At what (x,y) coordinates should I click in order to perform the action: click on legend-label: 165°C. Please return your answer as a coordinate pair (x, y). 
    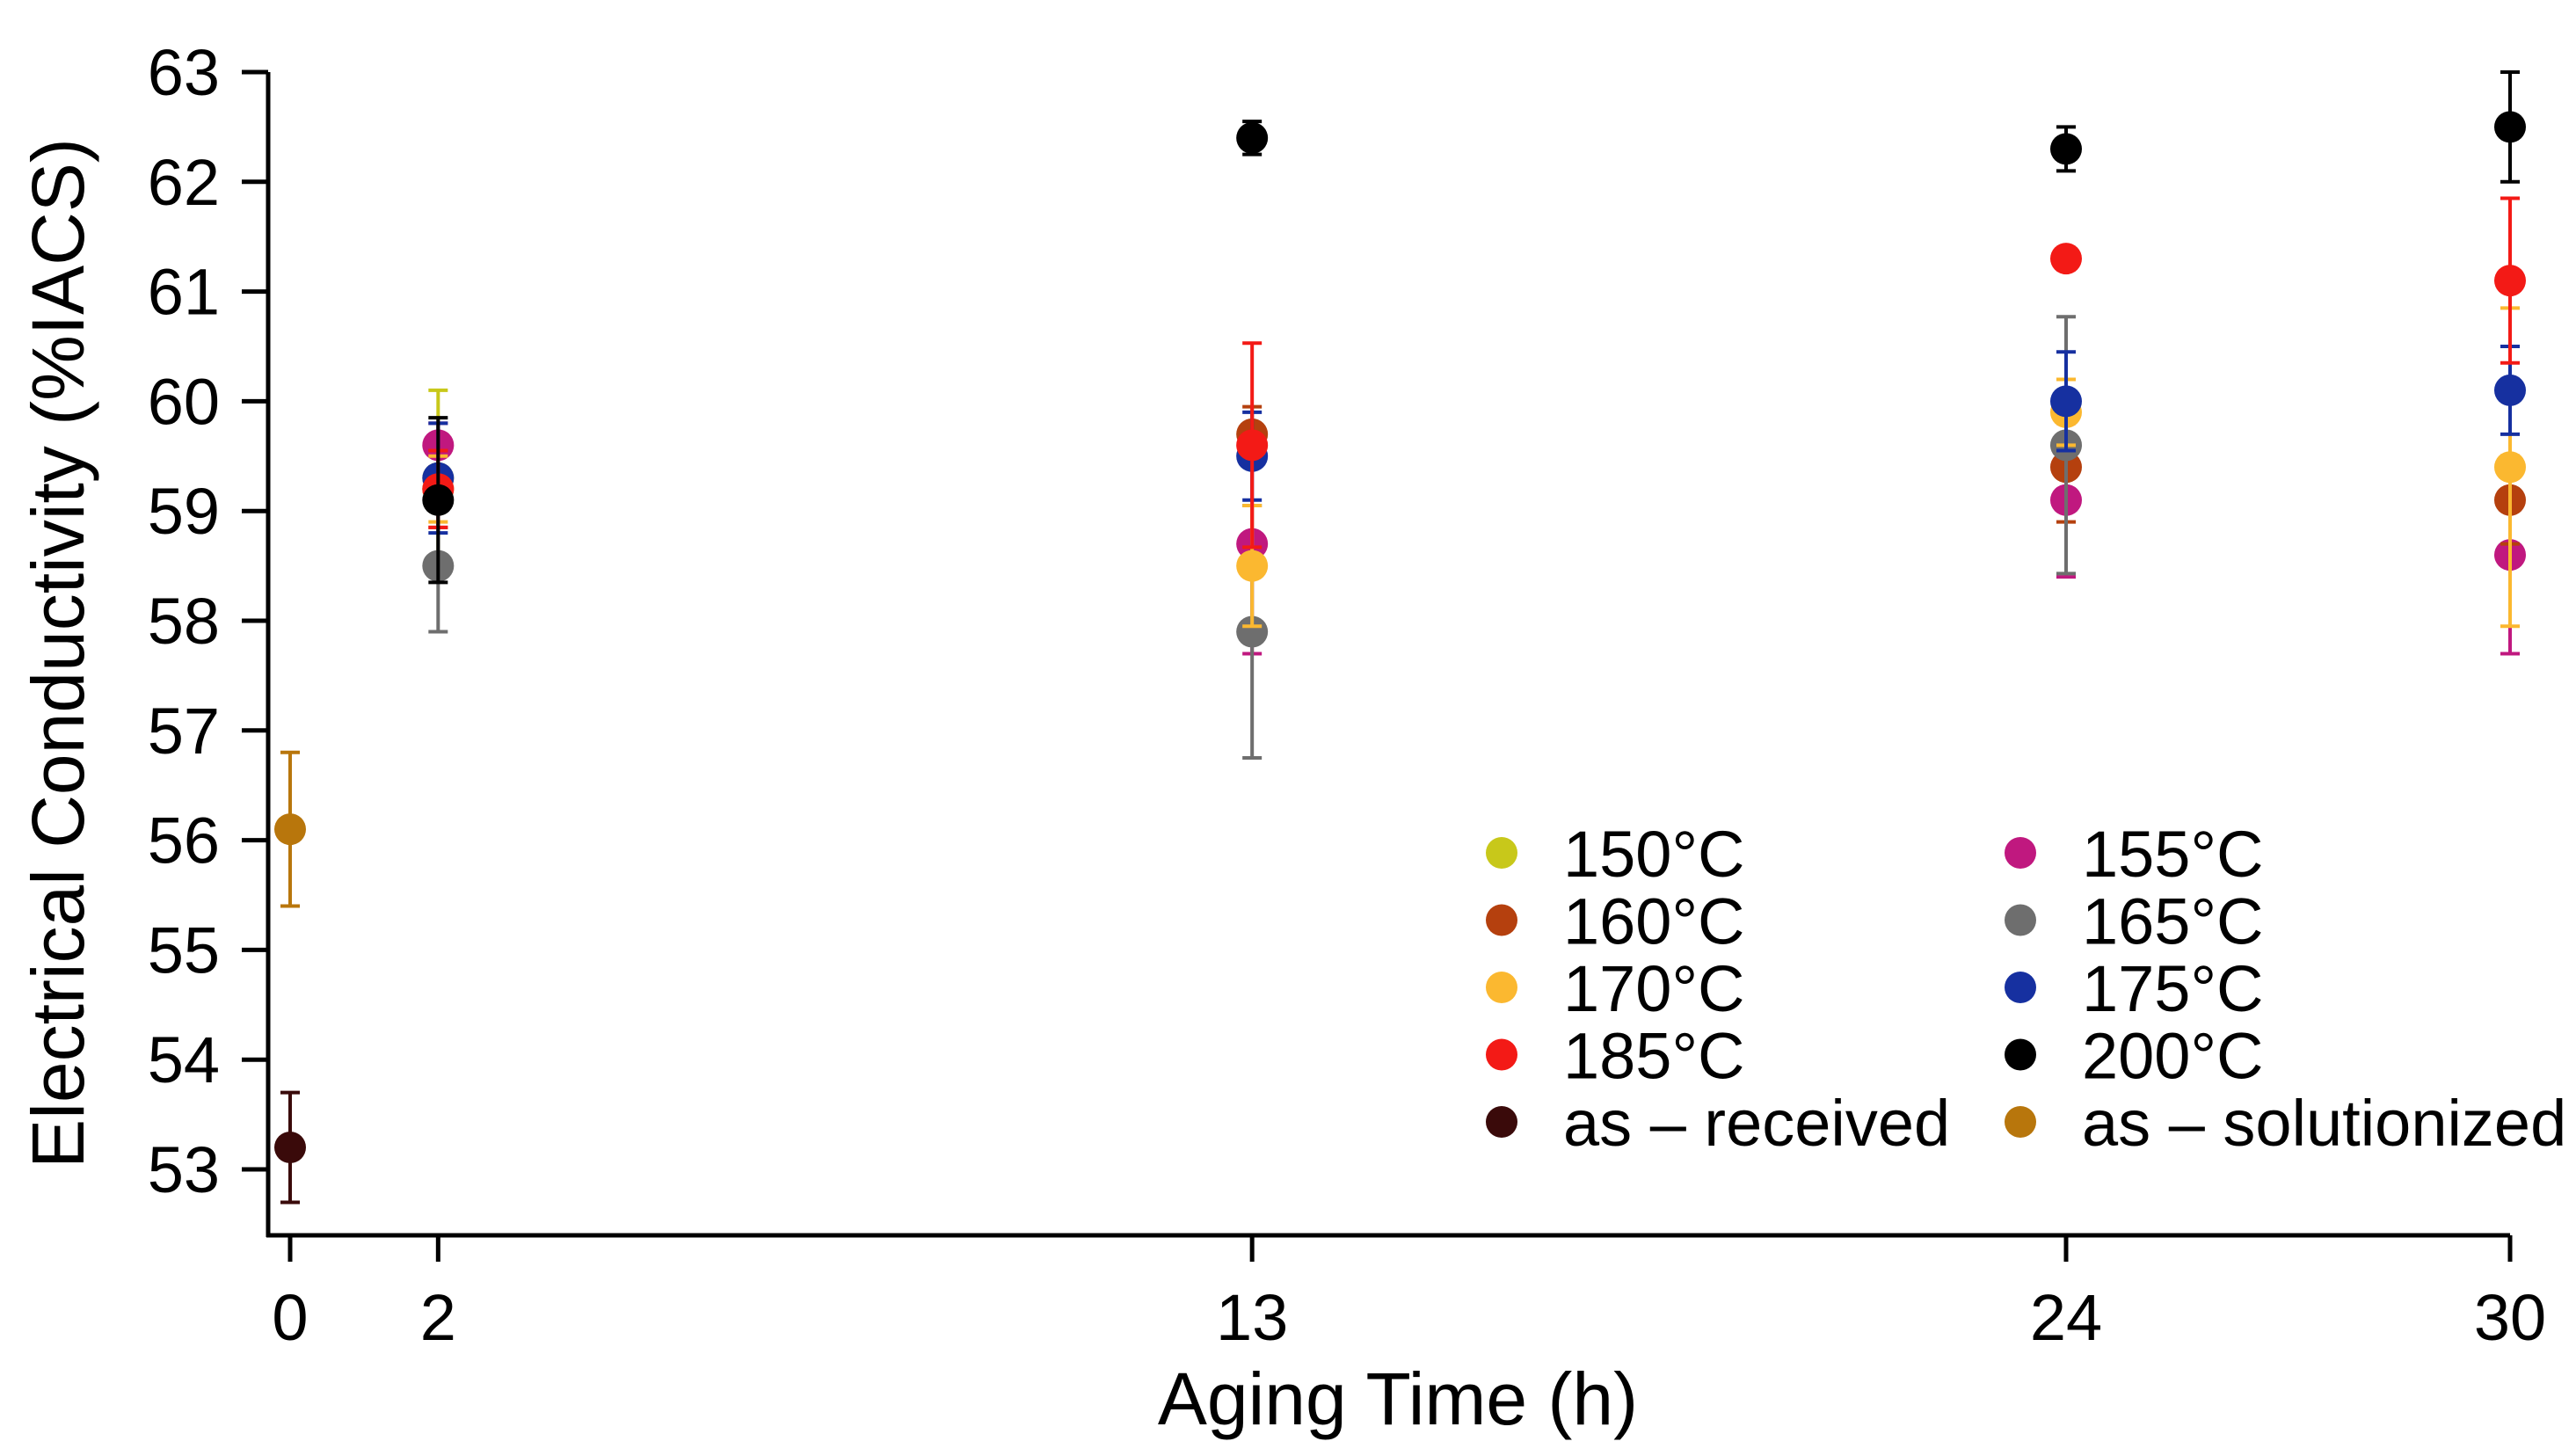
    Looking at the image, I should click on (2173, 921).